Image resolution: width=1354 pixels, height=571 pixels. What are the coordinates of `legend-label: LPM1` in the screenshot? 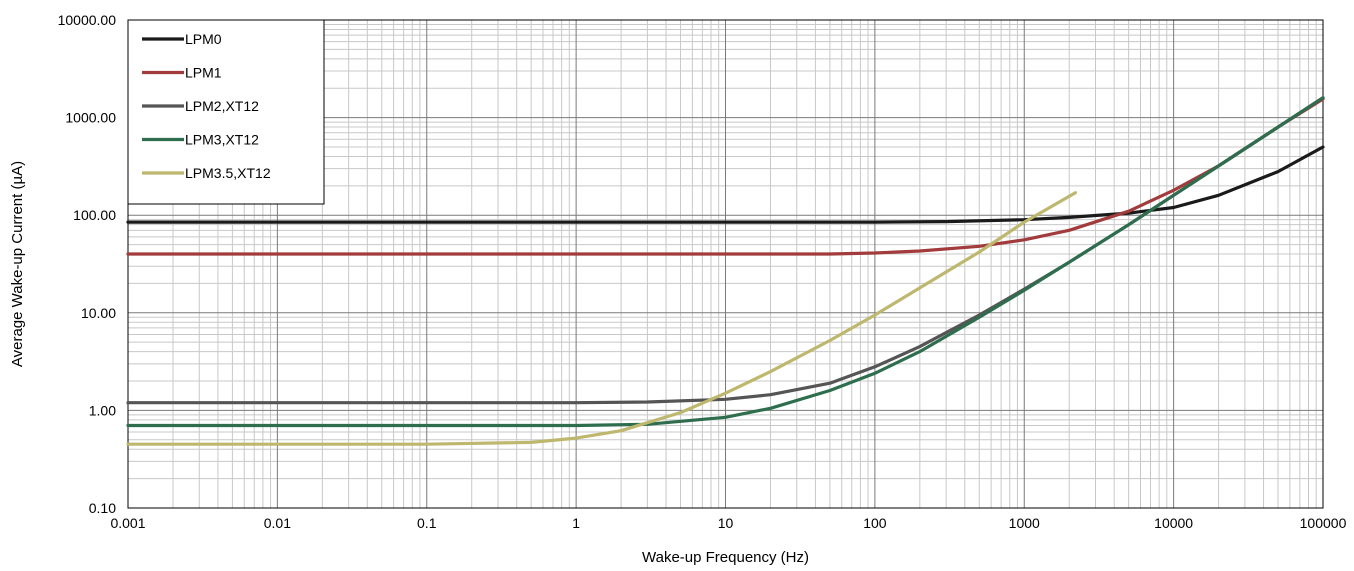 It's located at (203, 73).